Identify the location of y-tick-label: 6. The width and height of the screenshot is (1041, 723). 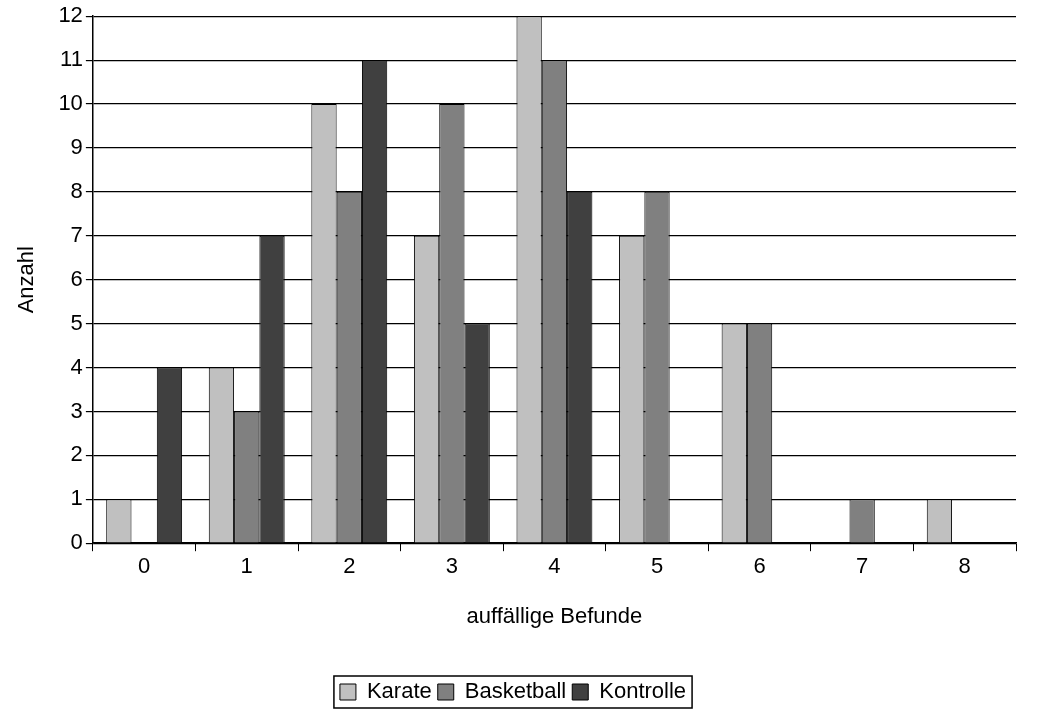
(76, 278).